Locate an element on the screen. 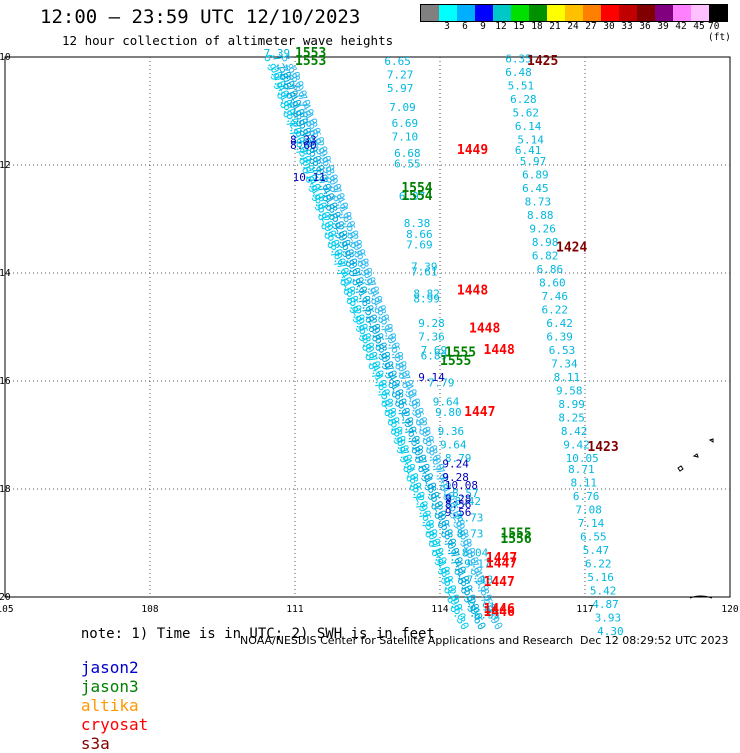 This screenshot has width=740, height=753. swh-value-label: 10.08 is located at coordinates (461, 485).